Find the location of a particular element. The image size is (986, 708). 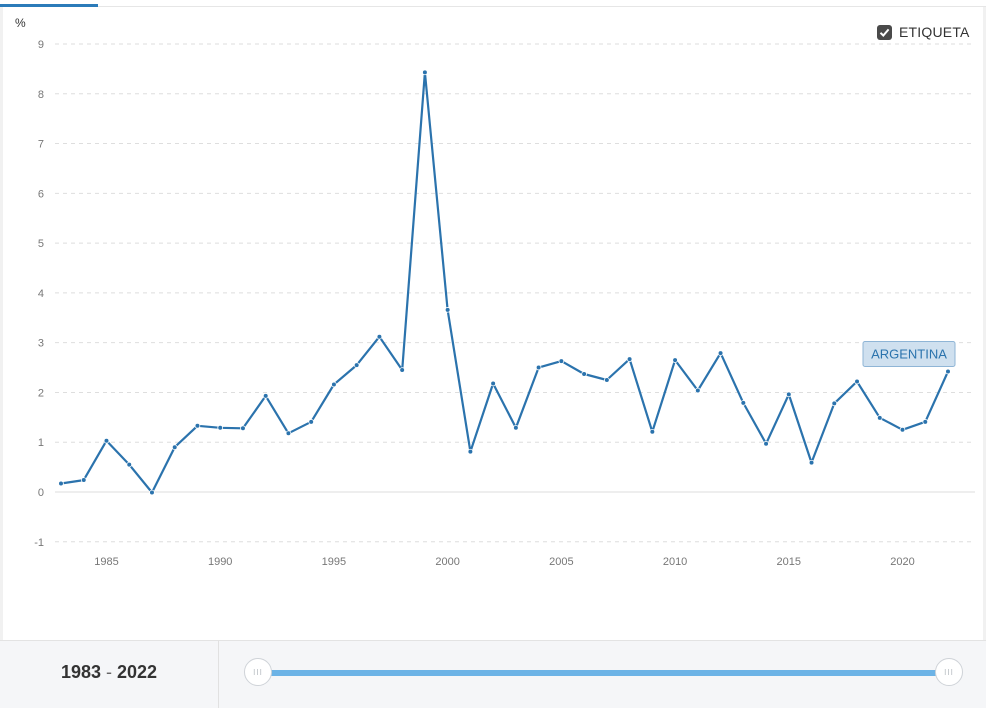

x-tick-label: 2020 is located at coordinates (902, 562).